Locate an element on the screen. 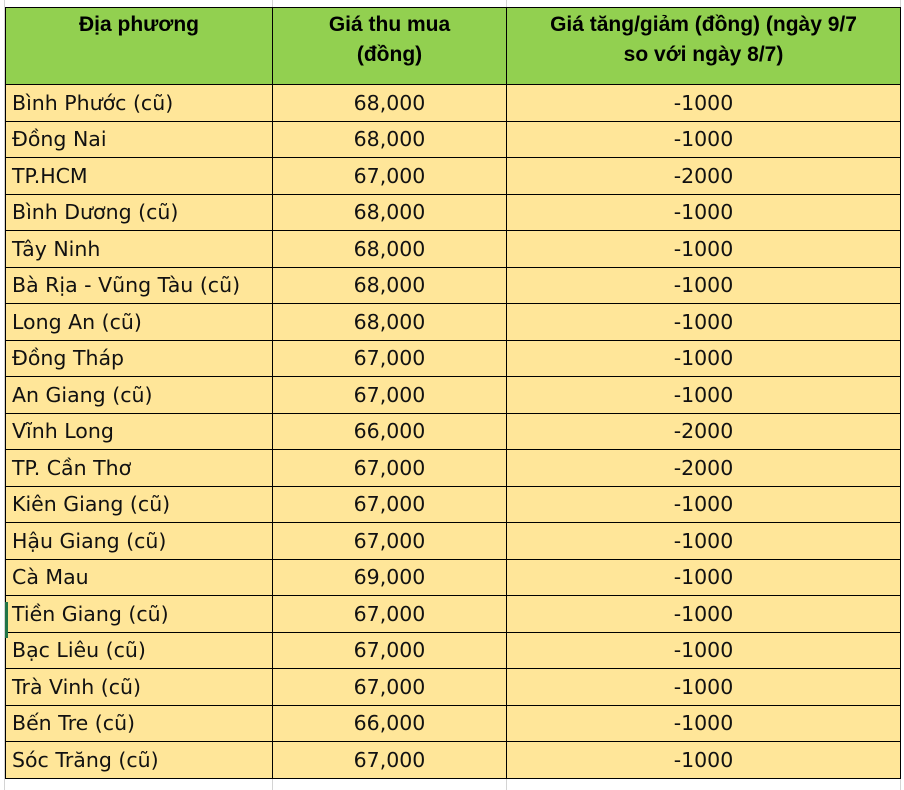 The width and height of the screenshot is (904, 790). table-row: An Giang (cũ) 67,000 -1000 is located at coordinates (453, 395).